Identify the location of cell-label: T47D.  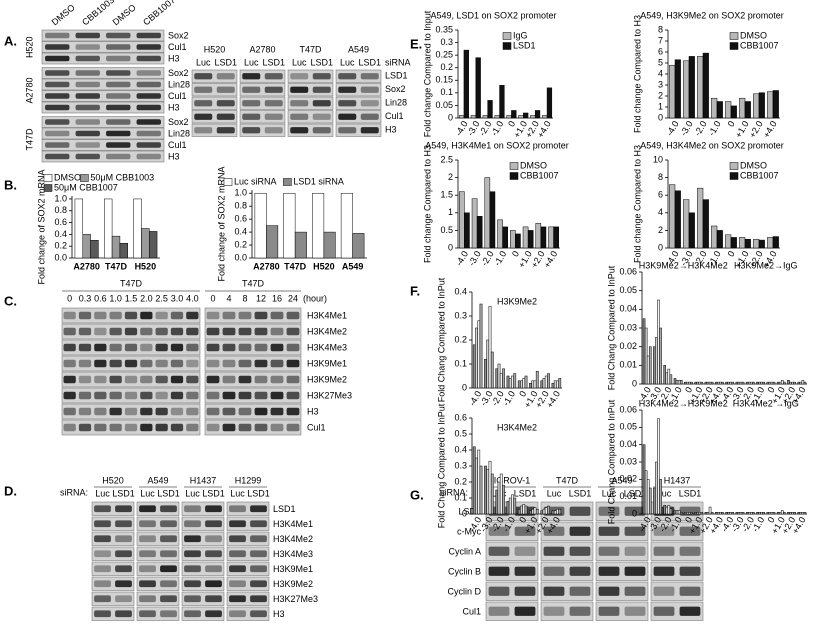
(131, 283).